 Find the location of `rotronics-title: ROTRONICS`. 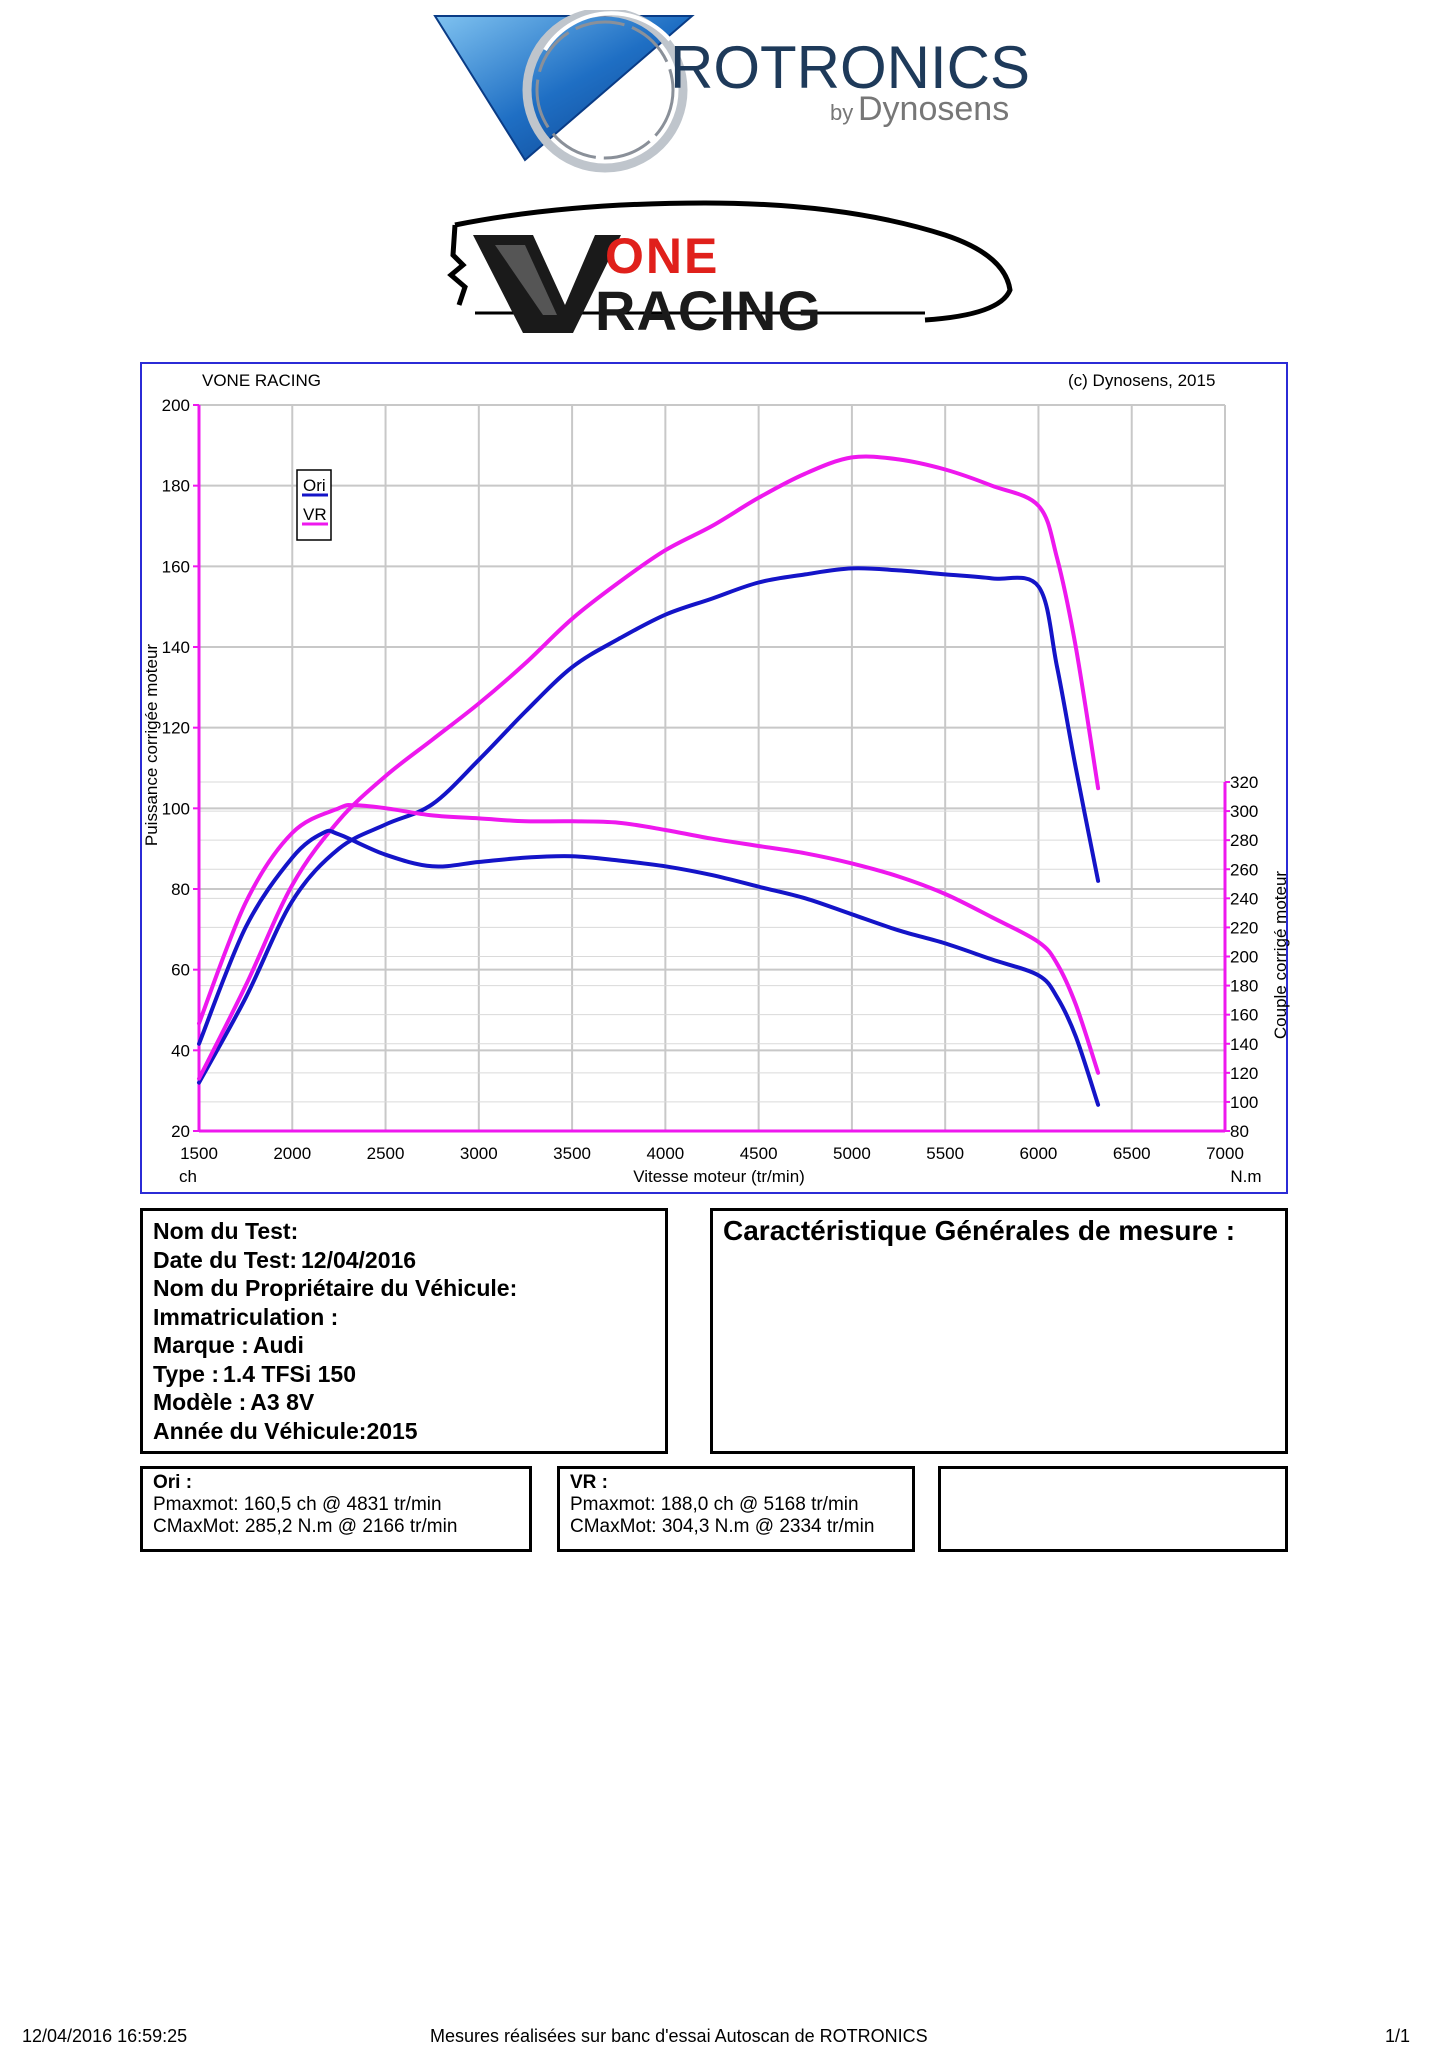

rotronics-title: ROTRONICS is located at coordinates (850, 67).